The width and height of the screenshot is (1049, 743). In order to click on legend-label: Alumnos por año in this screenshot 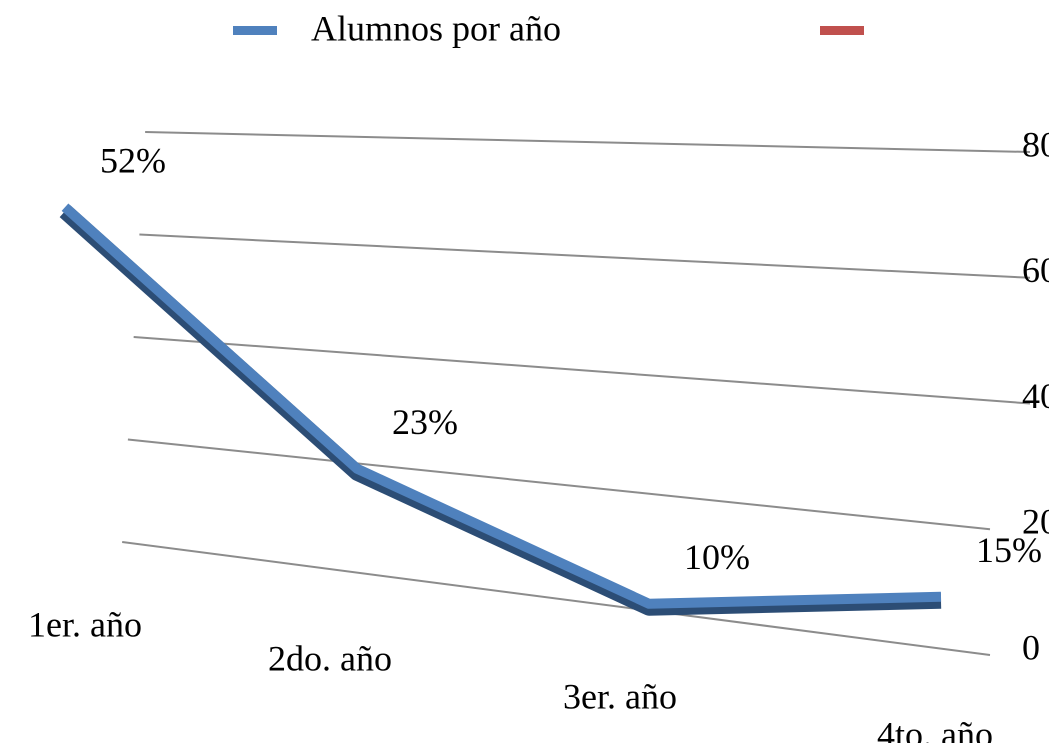, I will do `click(436, 28)`.